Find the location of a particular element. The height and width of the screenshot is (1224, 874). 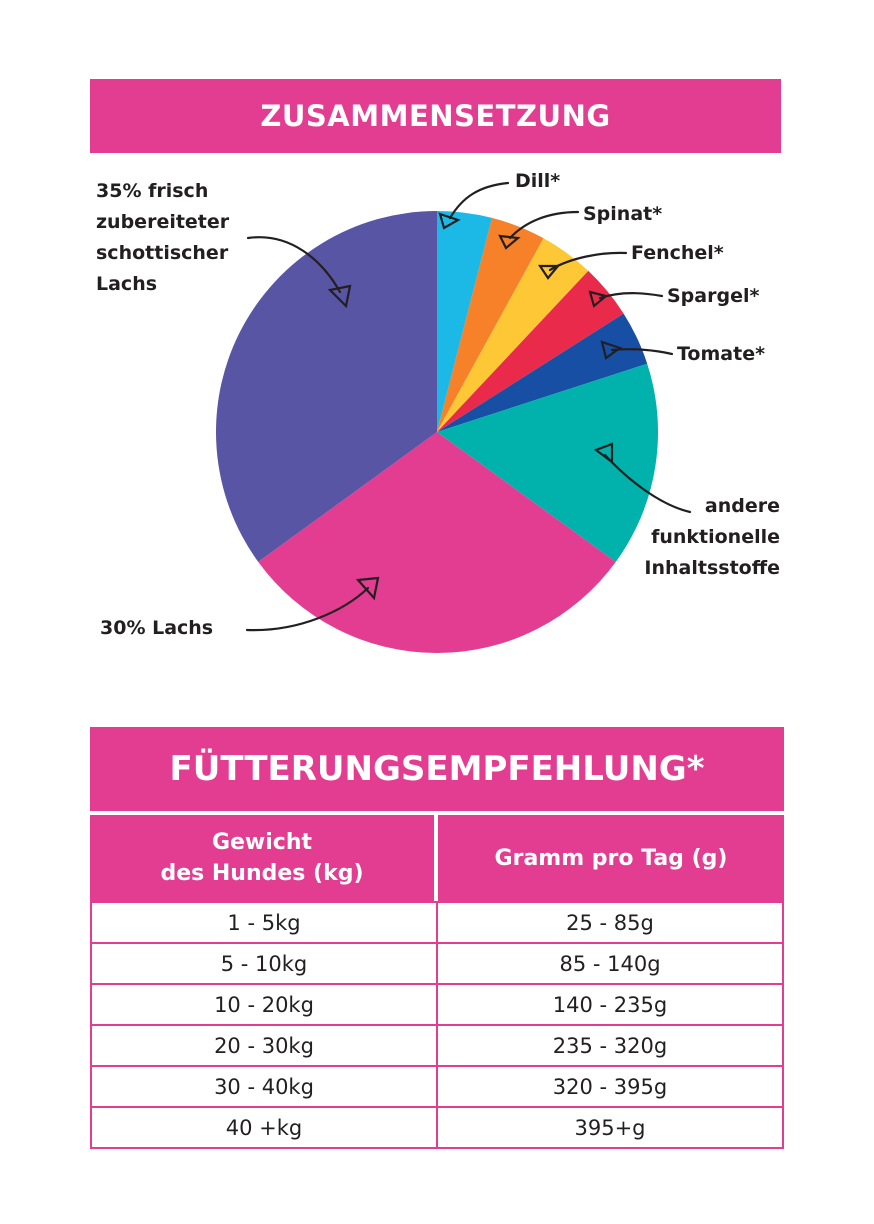

arrowhead-other is located at coordinates (603, 453).